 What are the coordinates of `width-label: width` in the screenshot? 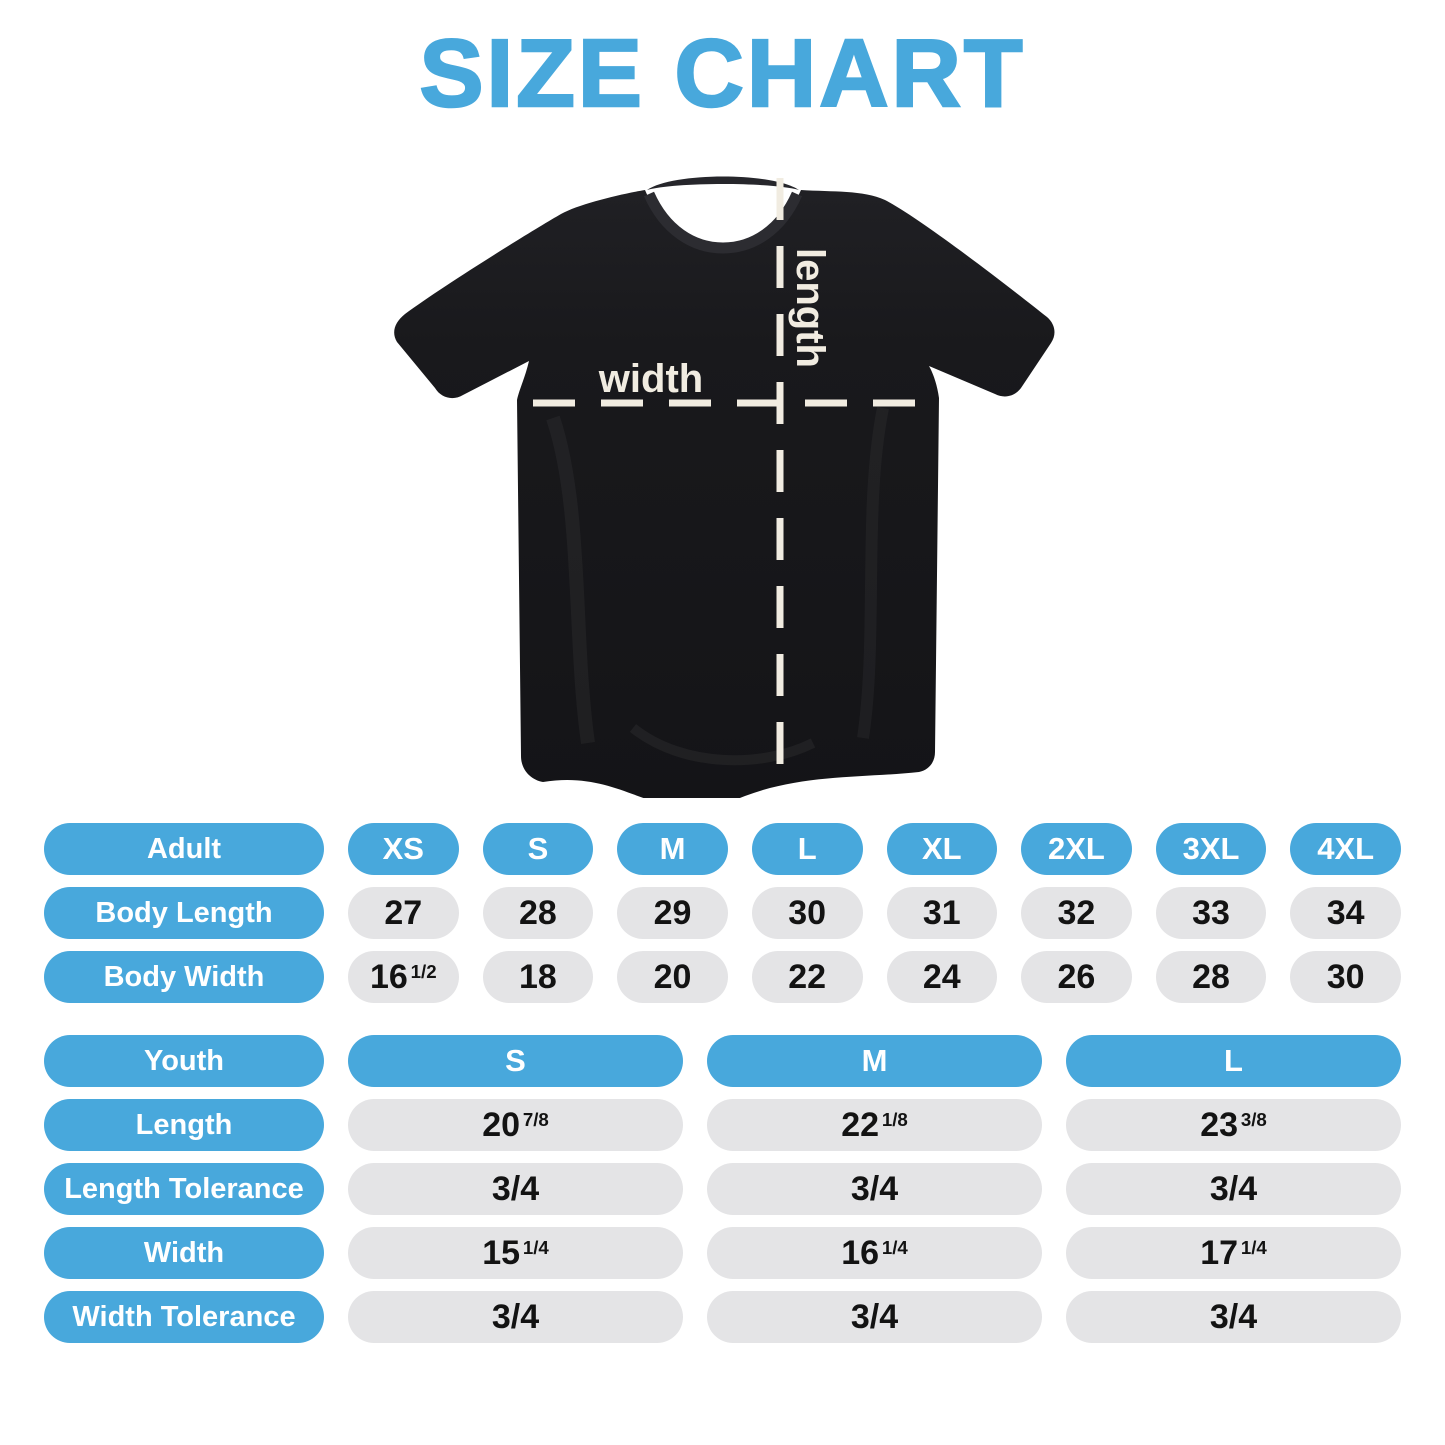 It's located at (649, 379).